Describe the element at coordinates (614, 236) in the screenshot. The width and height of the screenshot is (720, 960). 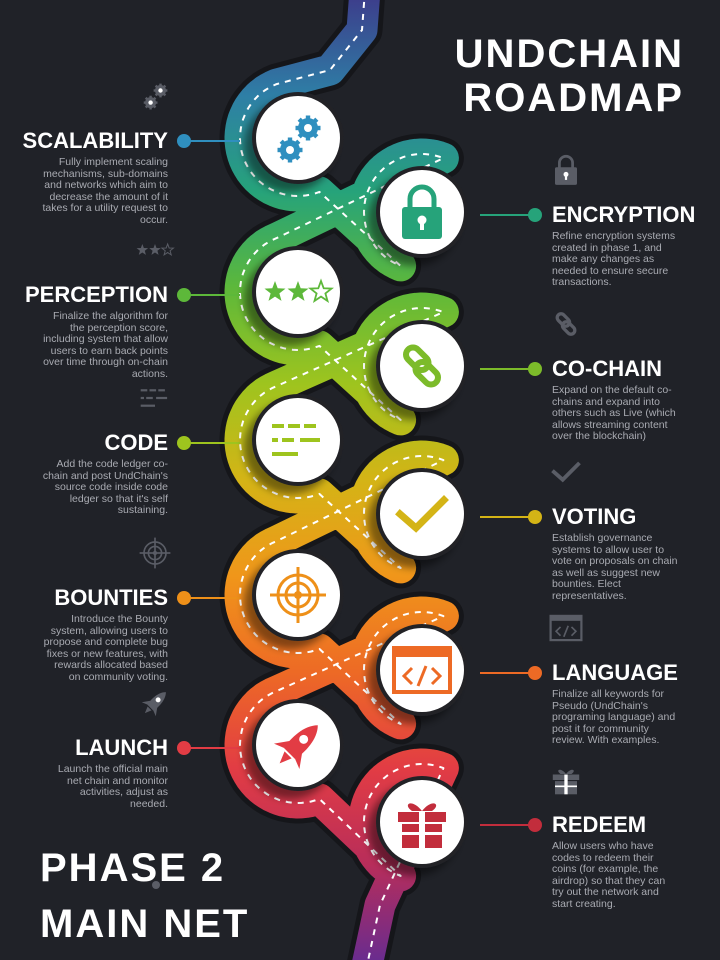
I see `description-line: Refine encryption systems` at that location.